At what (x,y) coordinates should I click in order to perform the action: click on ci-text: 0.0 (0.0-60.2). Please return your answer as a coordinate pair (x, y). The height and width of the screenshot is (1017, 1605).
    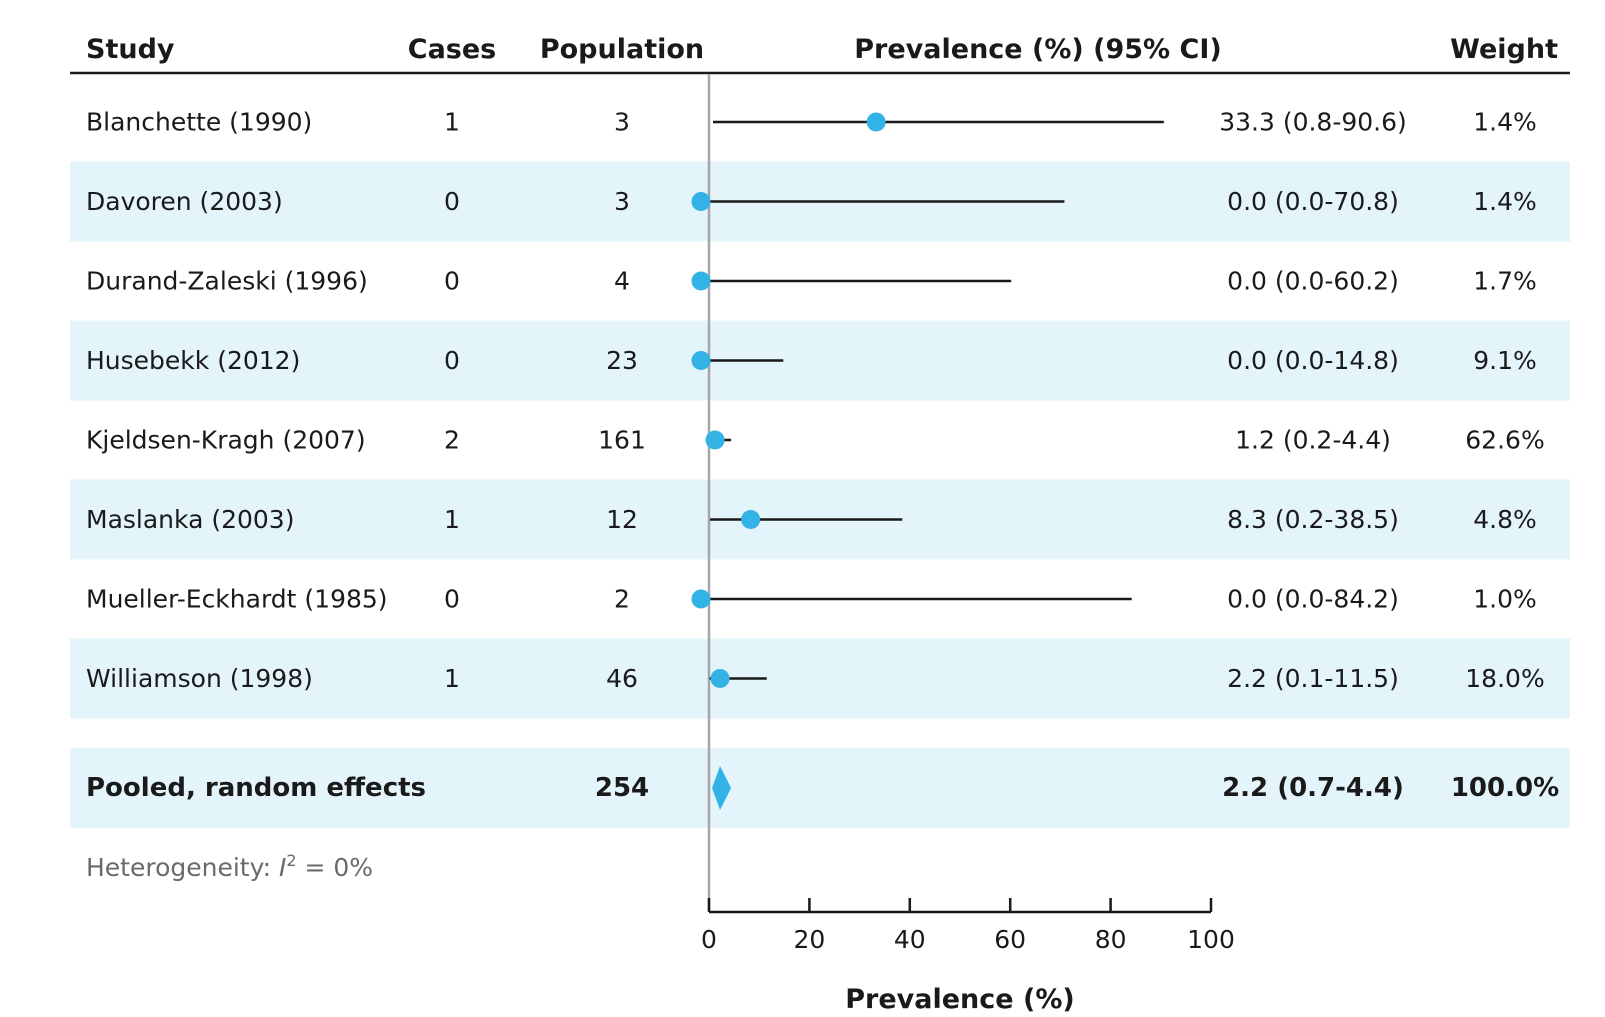
    Looking at the image, I should click on (1313, 281).